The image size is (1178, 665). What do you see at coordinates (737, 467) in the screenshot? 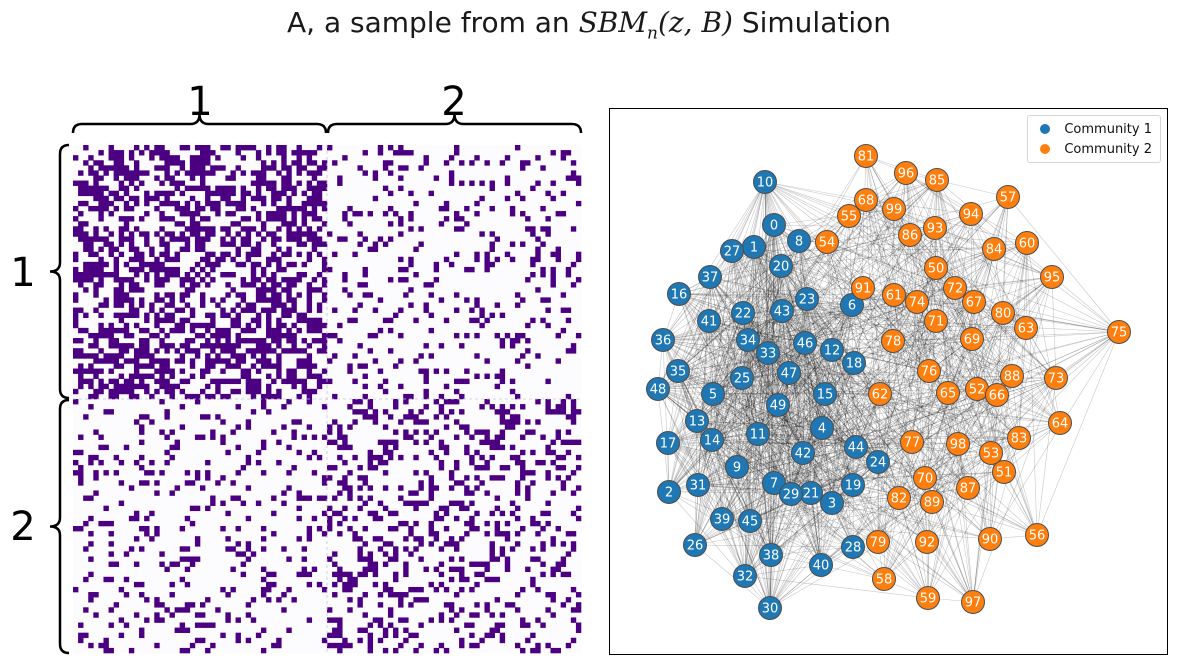
I see `graph-node: 9` at bounding box center [737, 467].